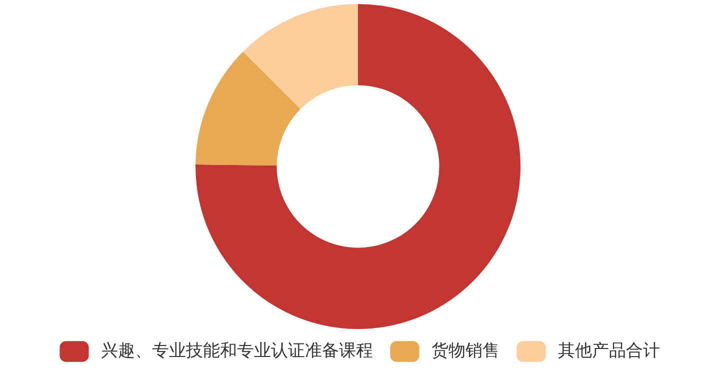 This screenshot has height=374, width=716. What do you see at coordinates (609, 350) in the screenshot?
I see `legend-label: 其他产品合计` at bounding box center [609, 350].